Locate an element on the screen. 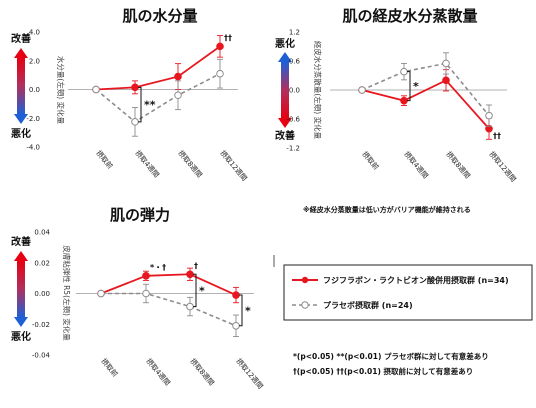 This screenshot has width=536, height=408. y-tick-label: -0.04 is located at coordinates (41, 356).